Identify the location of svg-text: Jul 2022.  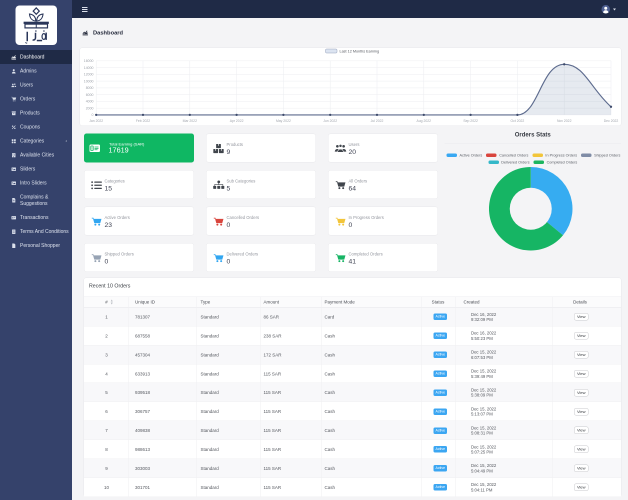
(377, 121).